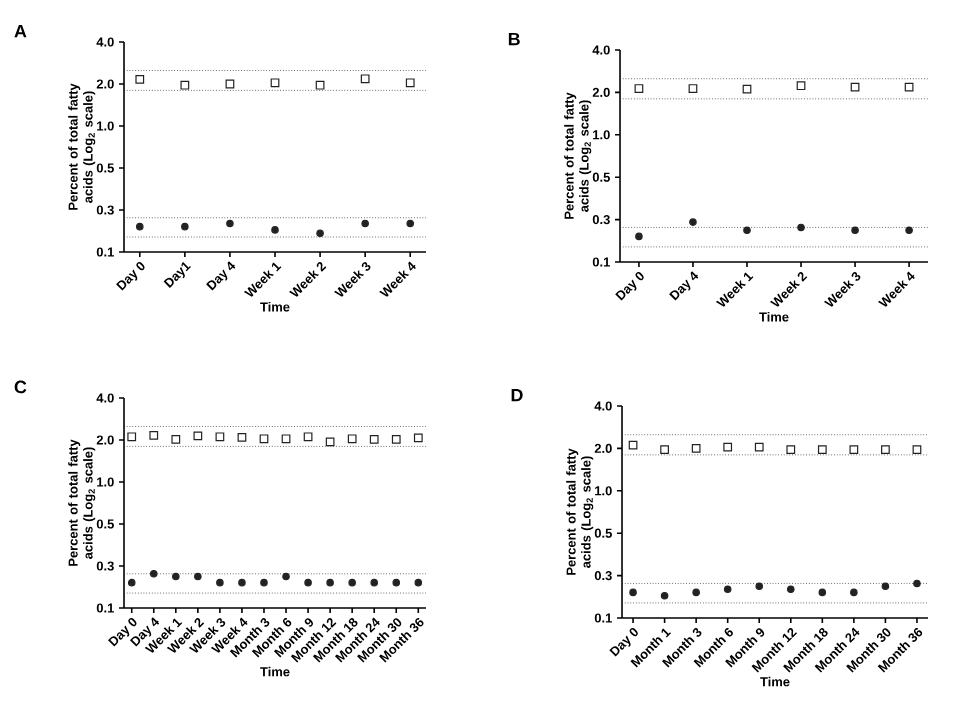 Image resolution: width=964 pixels, height=714 pixels. I want to click on chart-title: A, so click(20, 31).